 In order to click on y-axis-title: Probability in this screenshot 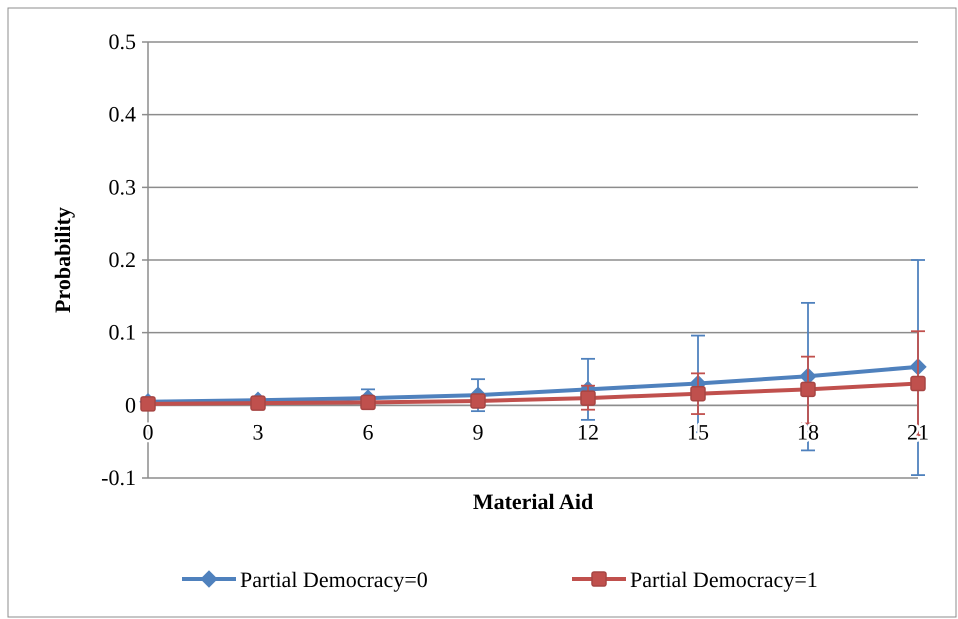, I will do `click(62, 260)`.